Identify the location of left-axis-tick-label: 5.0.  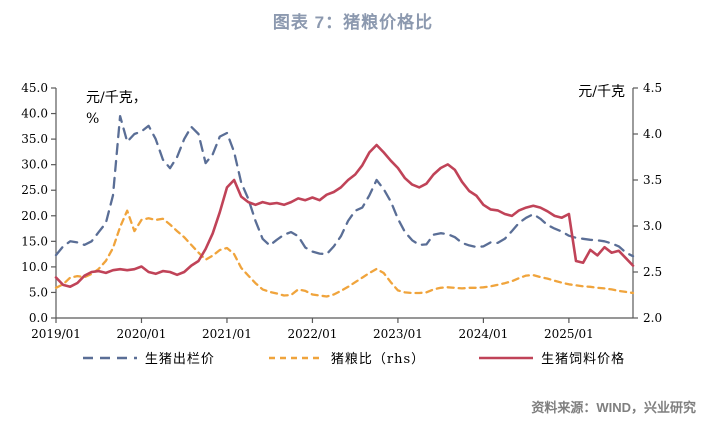
(38, 292).